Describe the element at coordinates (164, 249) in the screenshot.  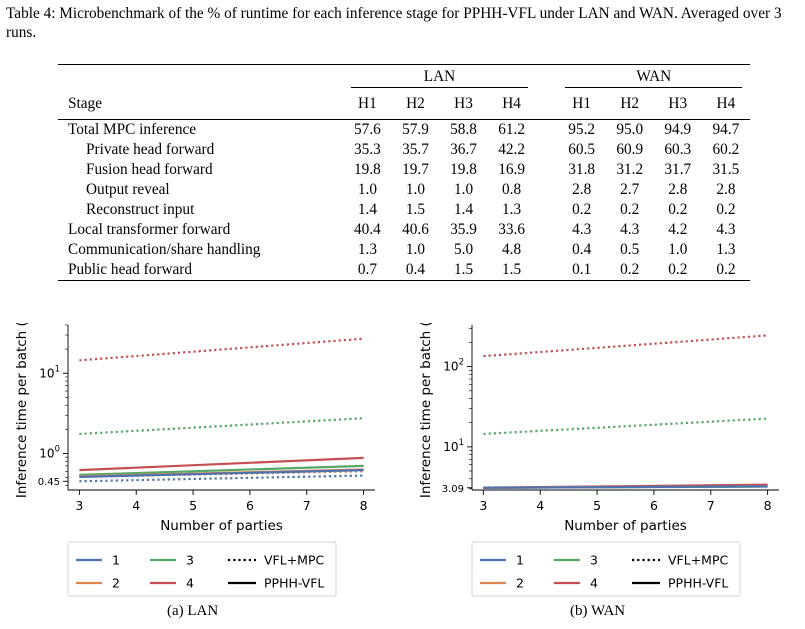
I see `stage-cell: Communication/share handling` at that location.